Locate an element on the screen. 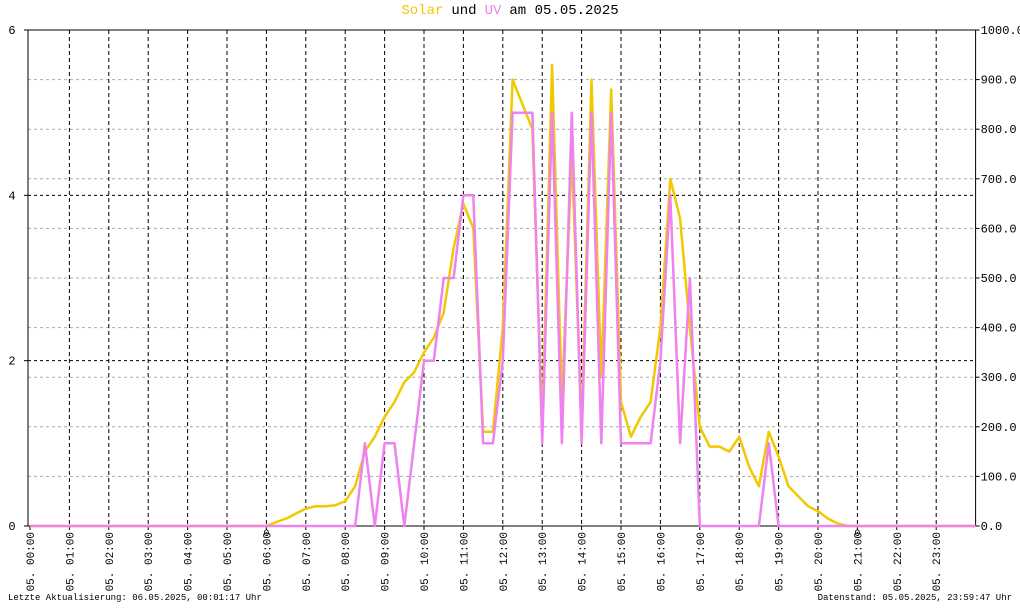 Image resolution: width=1020 pixels, height=611 pixels. x-tick-label: 05. 17:00 is located at coordinates (702, 561).